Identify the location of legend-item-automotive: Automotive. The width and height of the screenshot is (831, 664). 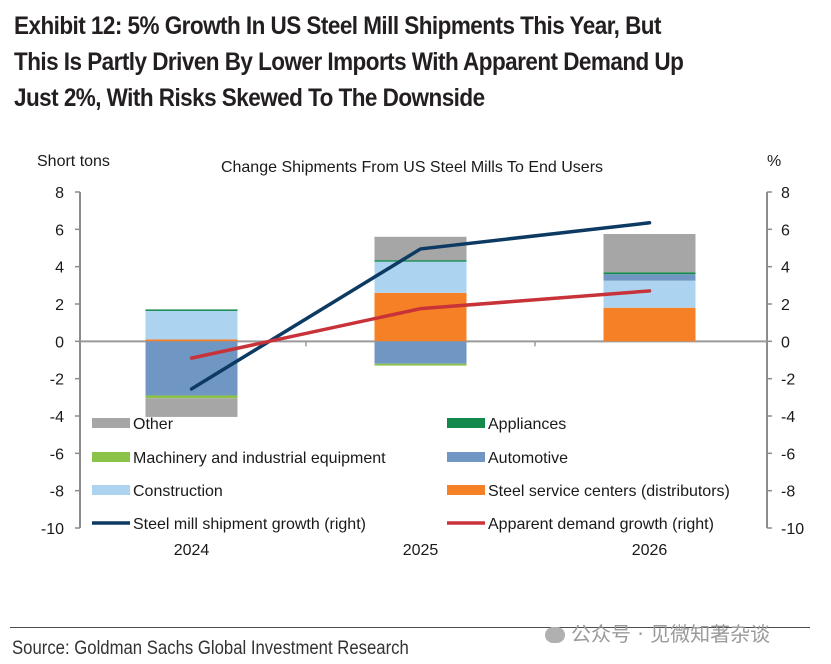
(507, 458).